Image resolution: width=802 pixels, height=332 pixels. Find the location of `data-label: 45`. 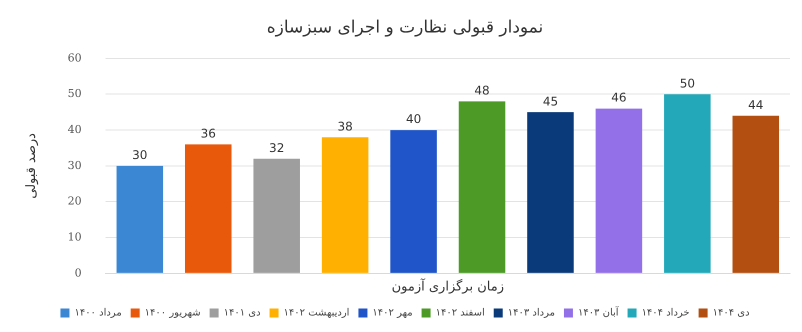

data-label: 45 is located at coordinates (550, 101).